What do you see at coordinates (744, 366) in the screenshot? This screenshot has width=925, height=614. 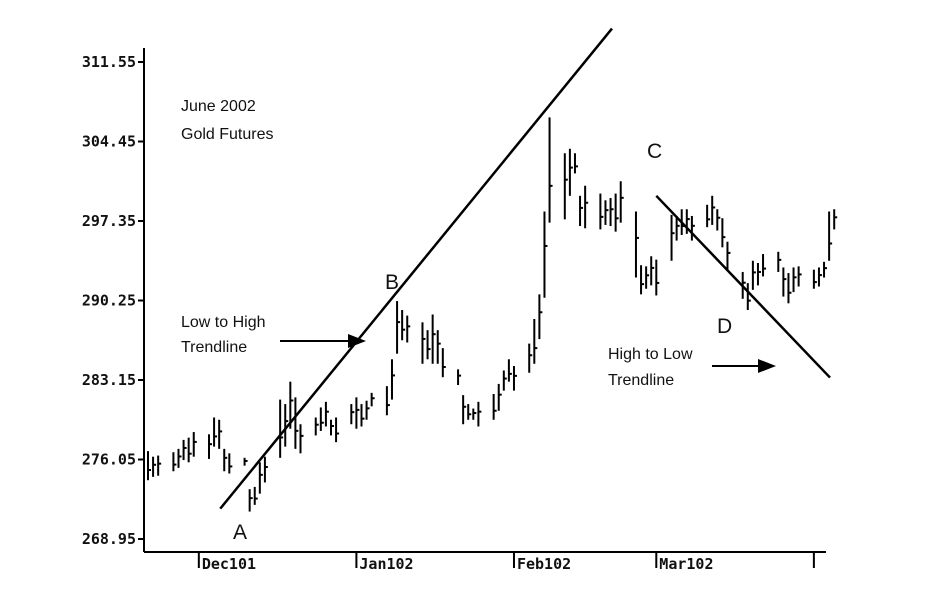 I see `annotation-high-low-arrow` at bounding box center [744, 366].